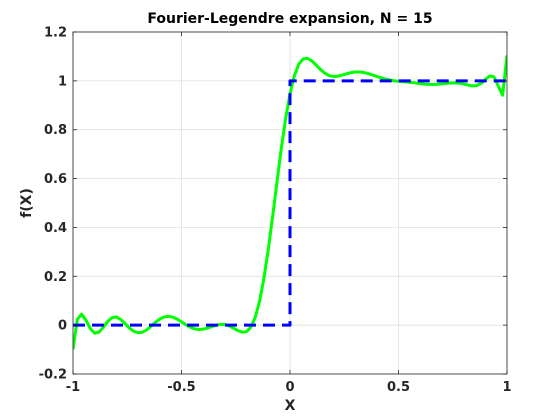 This screenshot has width=560, height=420. I want to click on y-tick-label: 0, so click(62, 326).